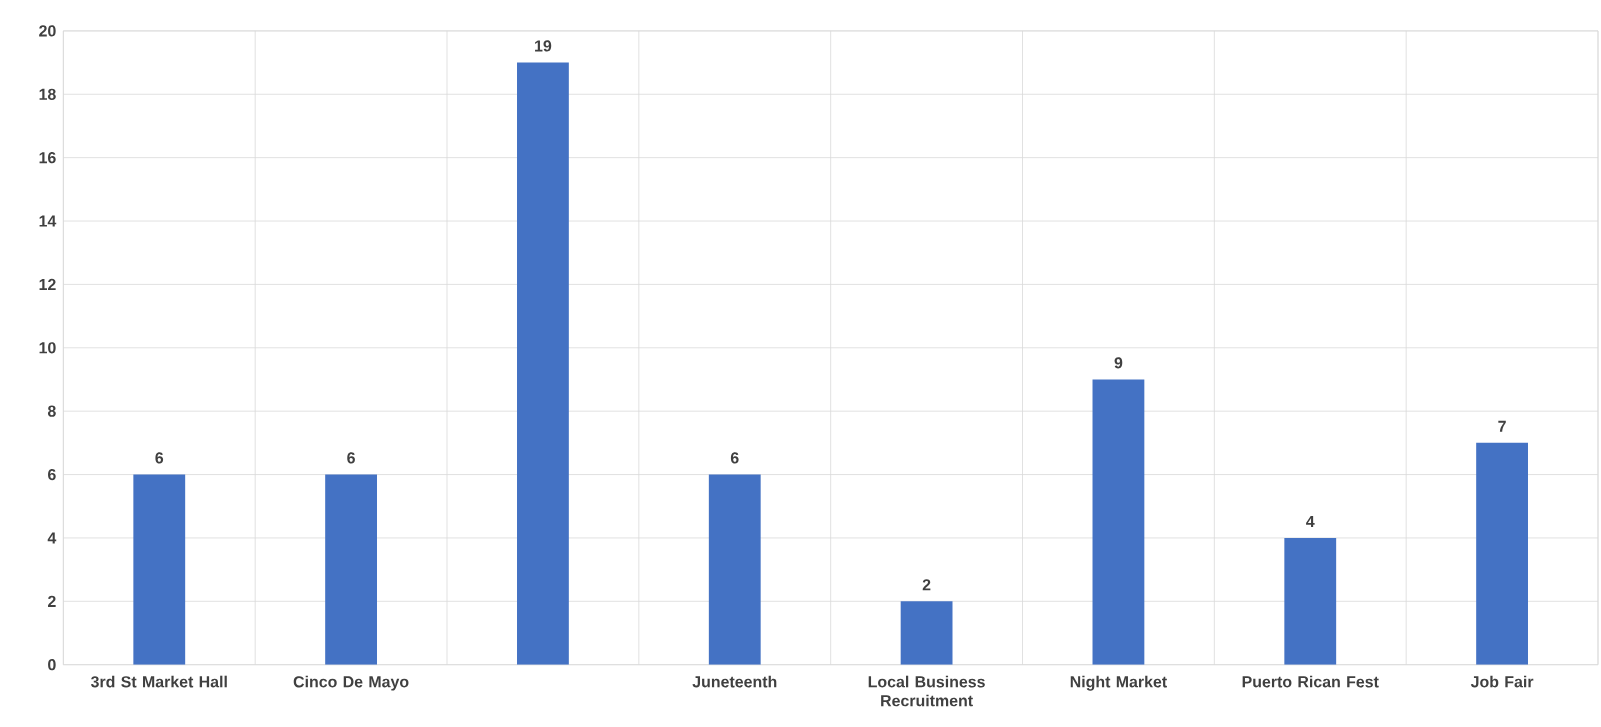  Describe the element at coordinates (351, 683) in the screenshot. I see `x-tick-label: Cinco De Mayo` at that location.